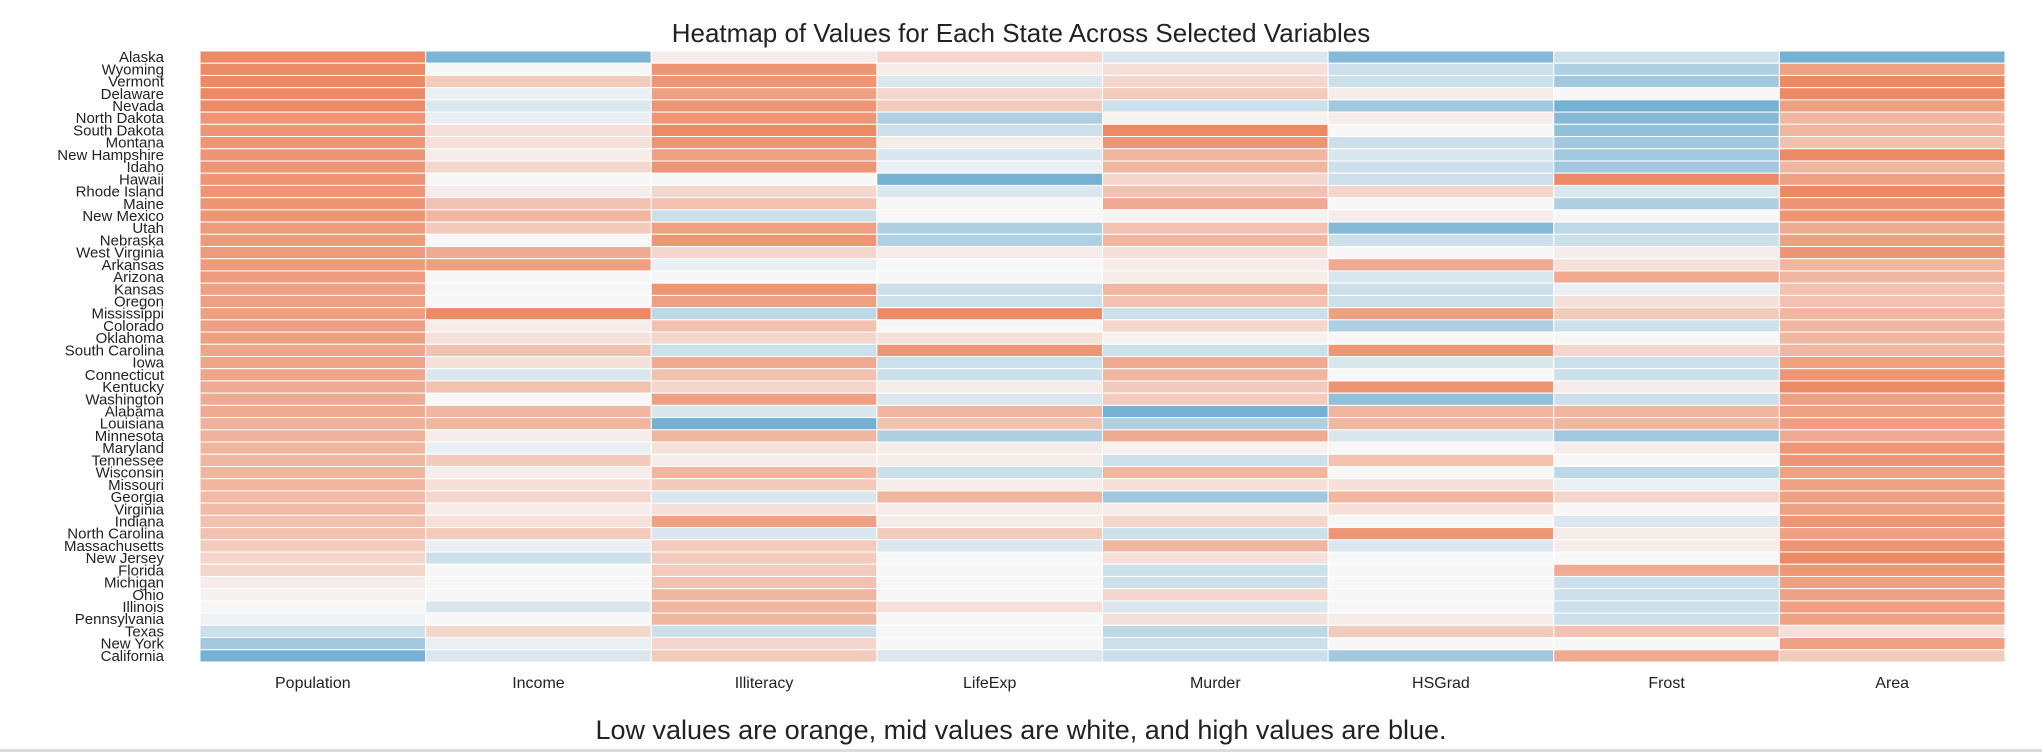 The height and width of the screenshot is (752, 2042). I want to click on row-label: Minnesota, so click(130, 436).